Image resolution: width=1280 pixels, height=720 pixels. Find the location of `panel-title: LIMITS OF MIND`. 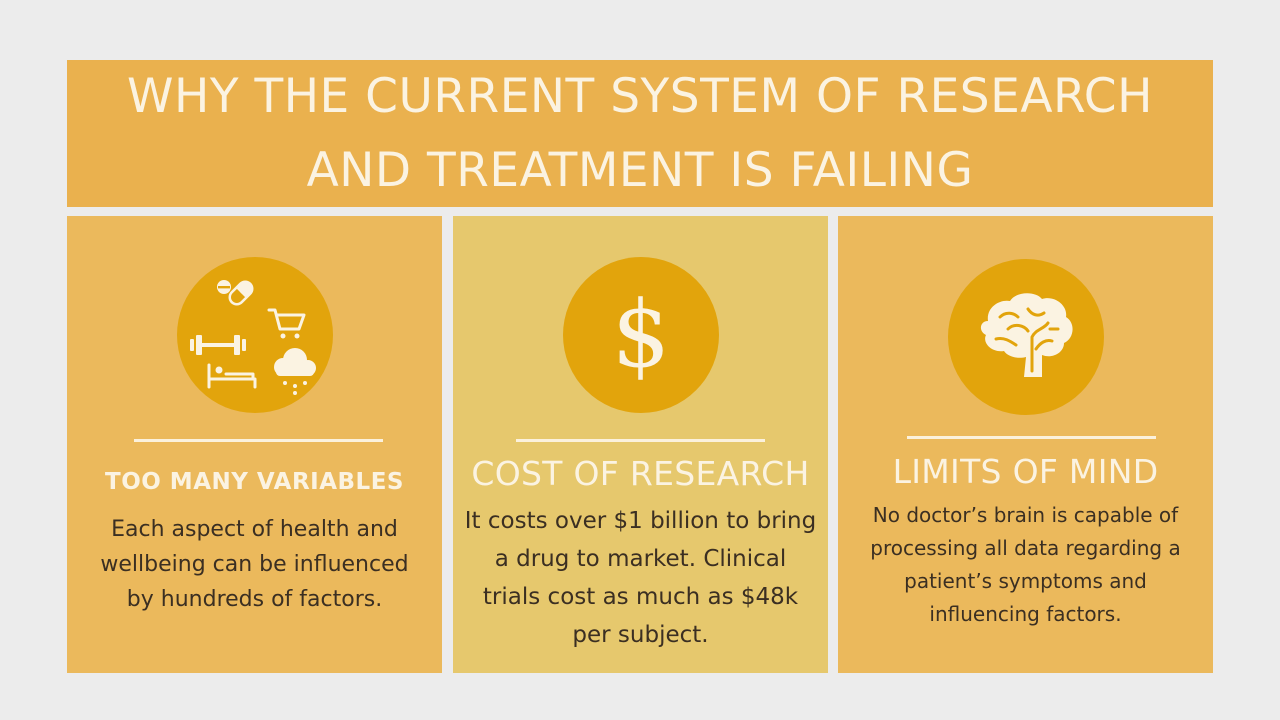

panel-title: LIMITS OF MIND is located at coordinates (1025, 471).